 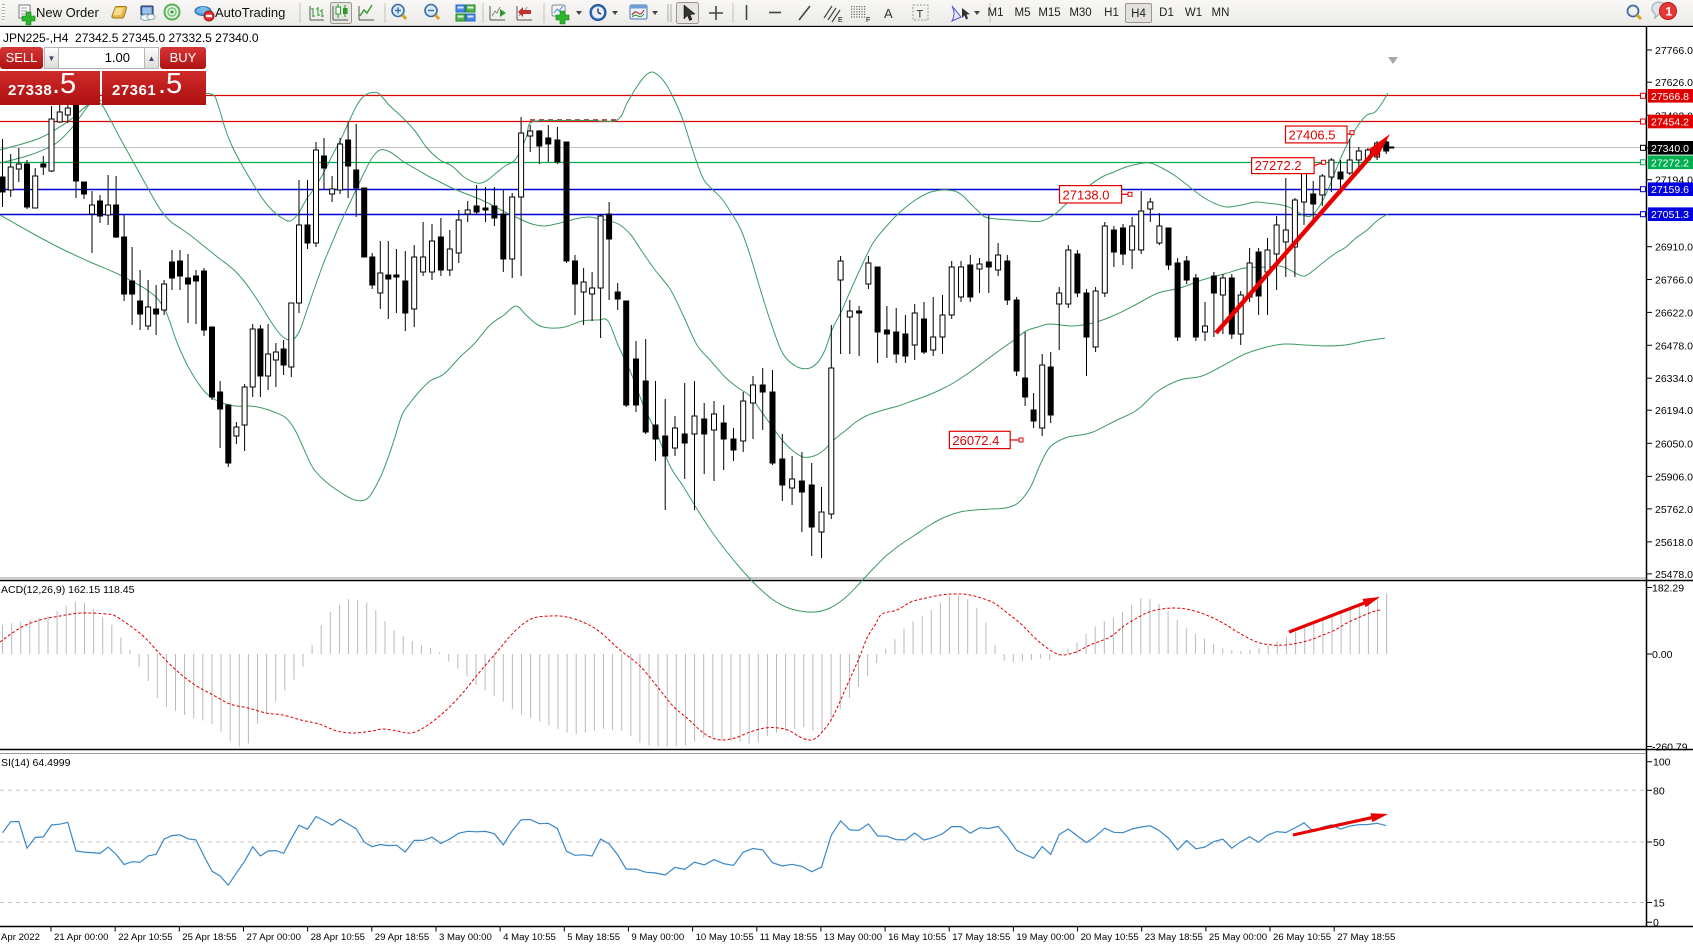 What do you see at coordinates (274, 937) in the screenshot?
I see `svg-text: 27 Apr 00:00` at bounding box center [274, 937].